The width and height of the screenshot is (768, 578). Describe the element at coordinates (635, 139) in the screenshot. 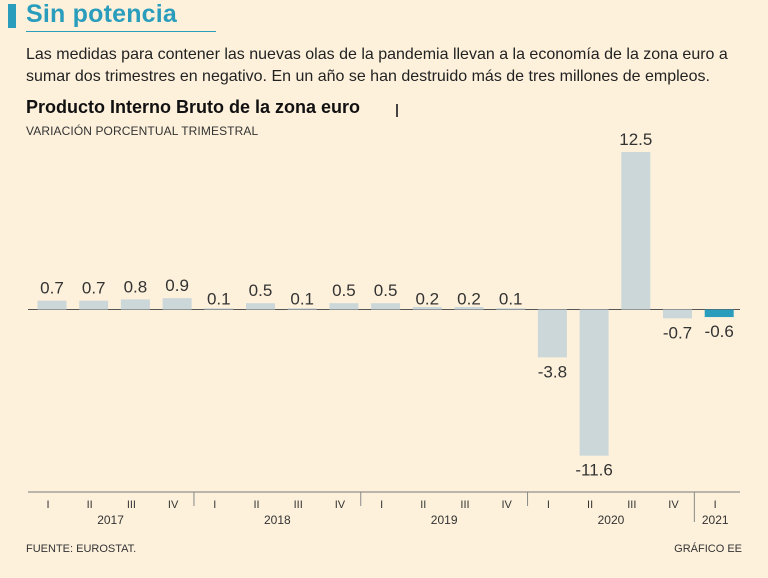

I see `value-label-15: 12.5` at that location.